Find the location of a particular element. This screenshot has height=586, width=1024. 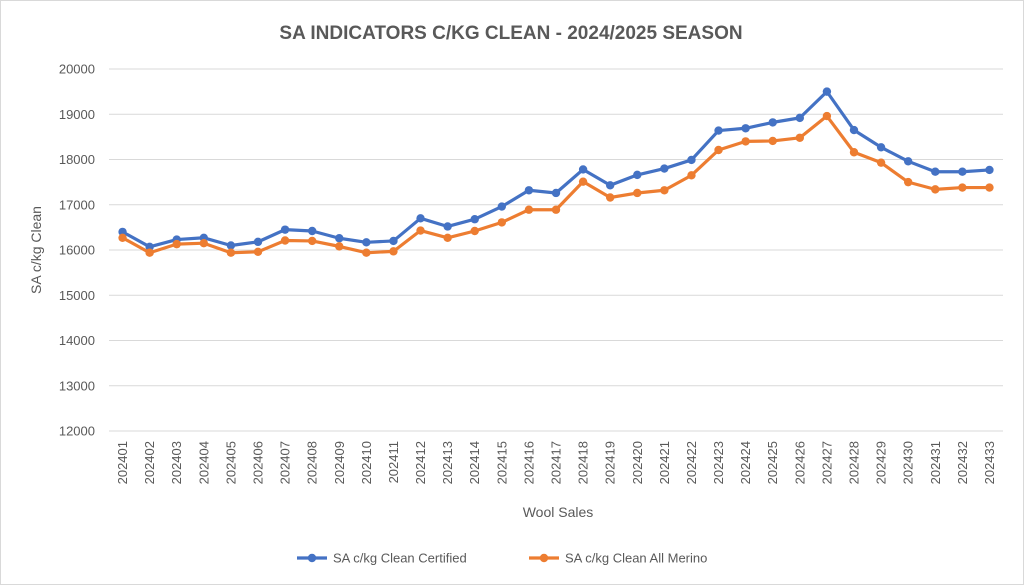

x-tick-label: 202407 is located at coordinates (285, 462).